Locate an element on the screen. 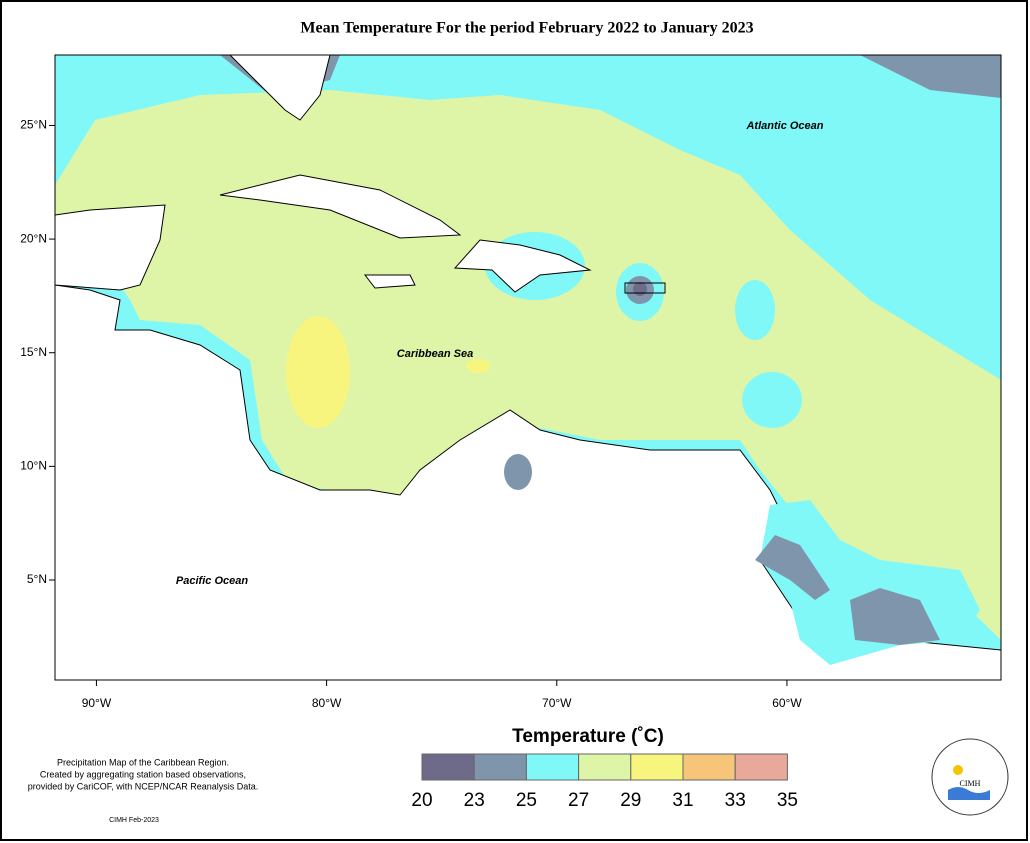 Image resolution: width=1030 pixels, height=843 pixels. legend-label: 20 is located at coordinates (421, 800).